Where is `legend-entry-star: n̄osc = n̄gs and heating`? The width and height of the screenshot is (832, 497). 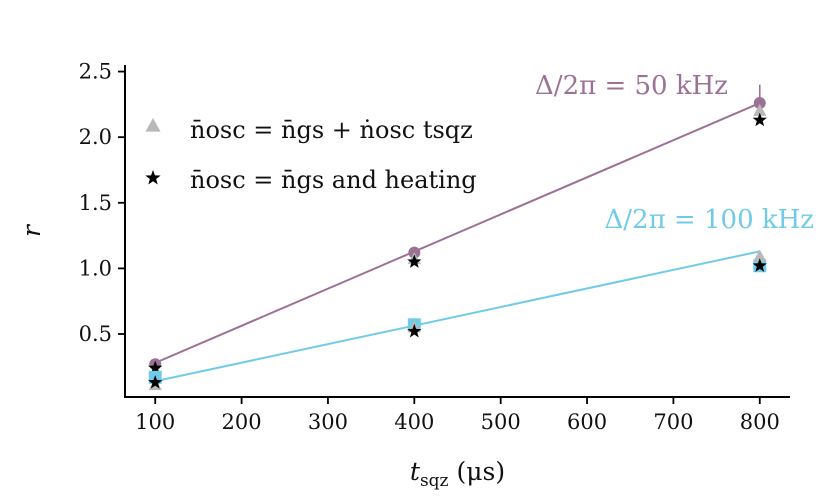 legend-entry-star: n̄osc = n̄gs and heating is located at coordinates (311, 180).